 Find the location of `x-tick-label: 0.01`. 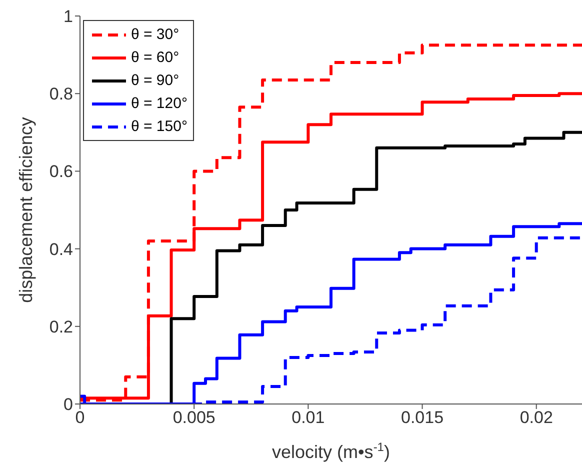

x-tick-label: 0.01 is located at coordinates (308, 418).